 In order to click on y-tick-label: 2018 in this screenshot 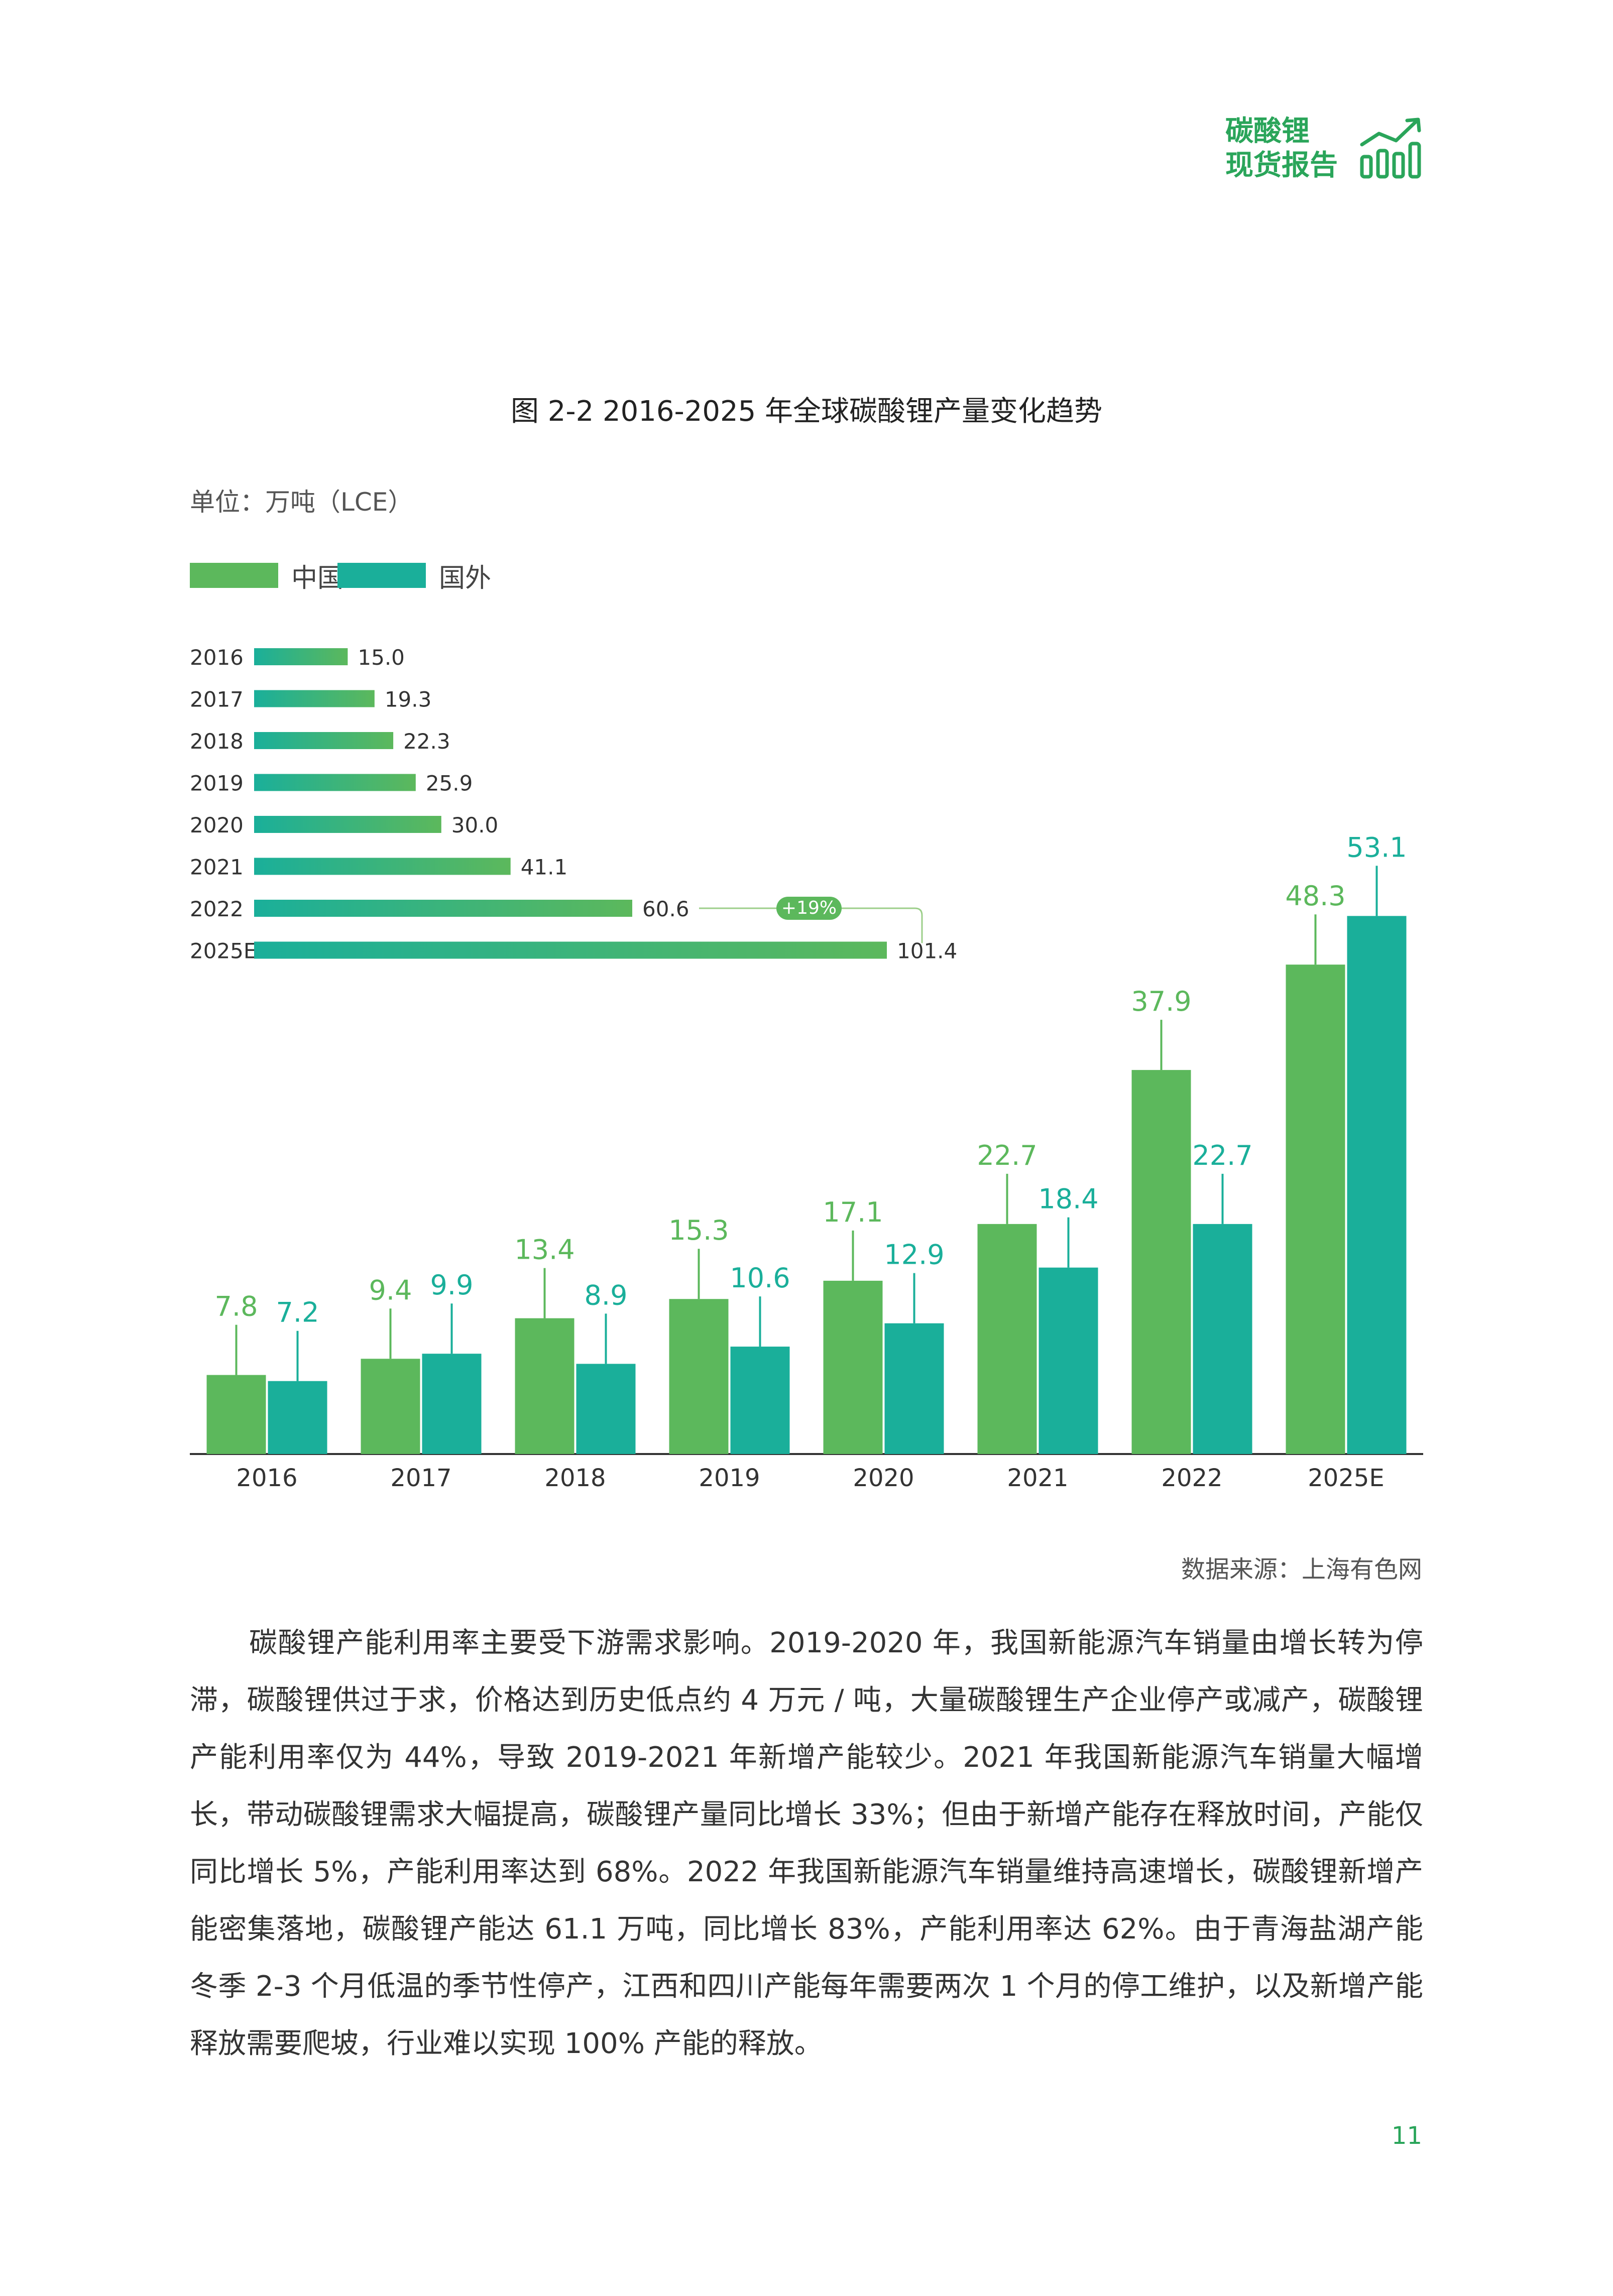, I will do `click(217, 741)`.